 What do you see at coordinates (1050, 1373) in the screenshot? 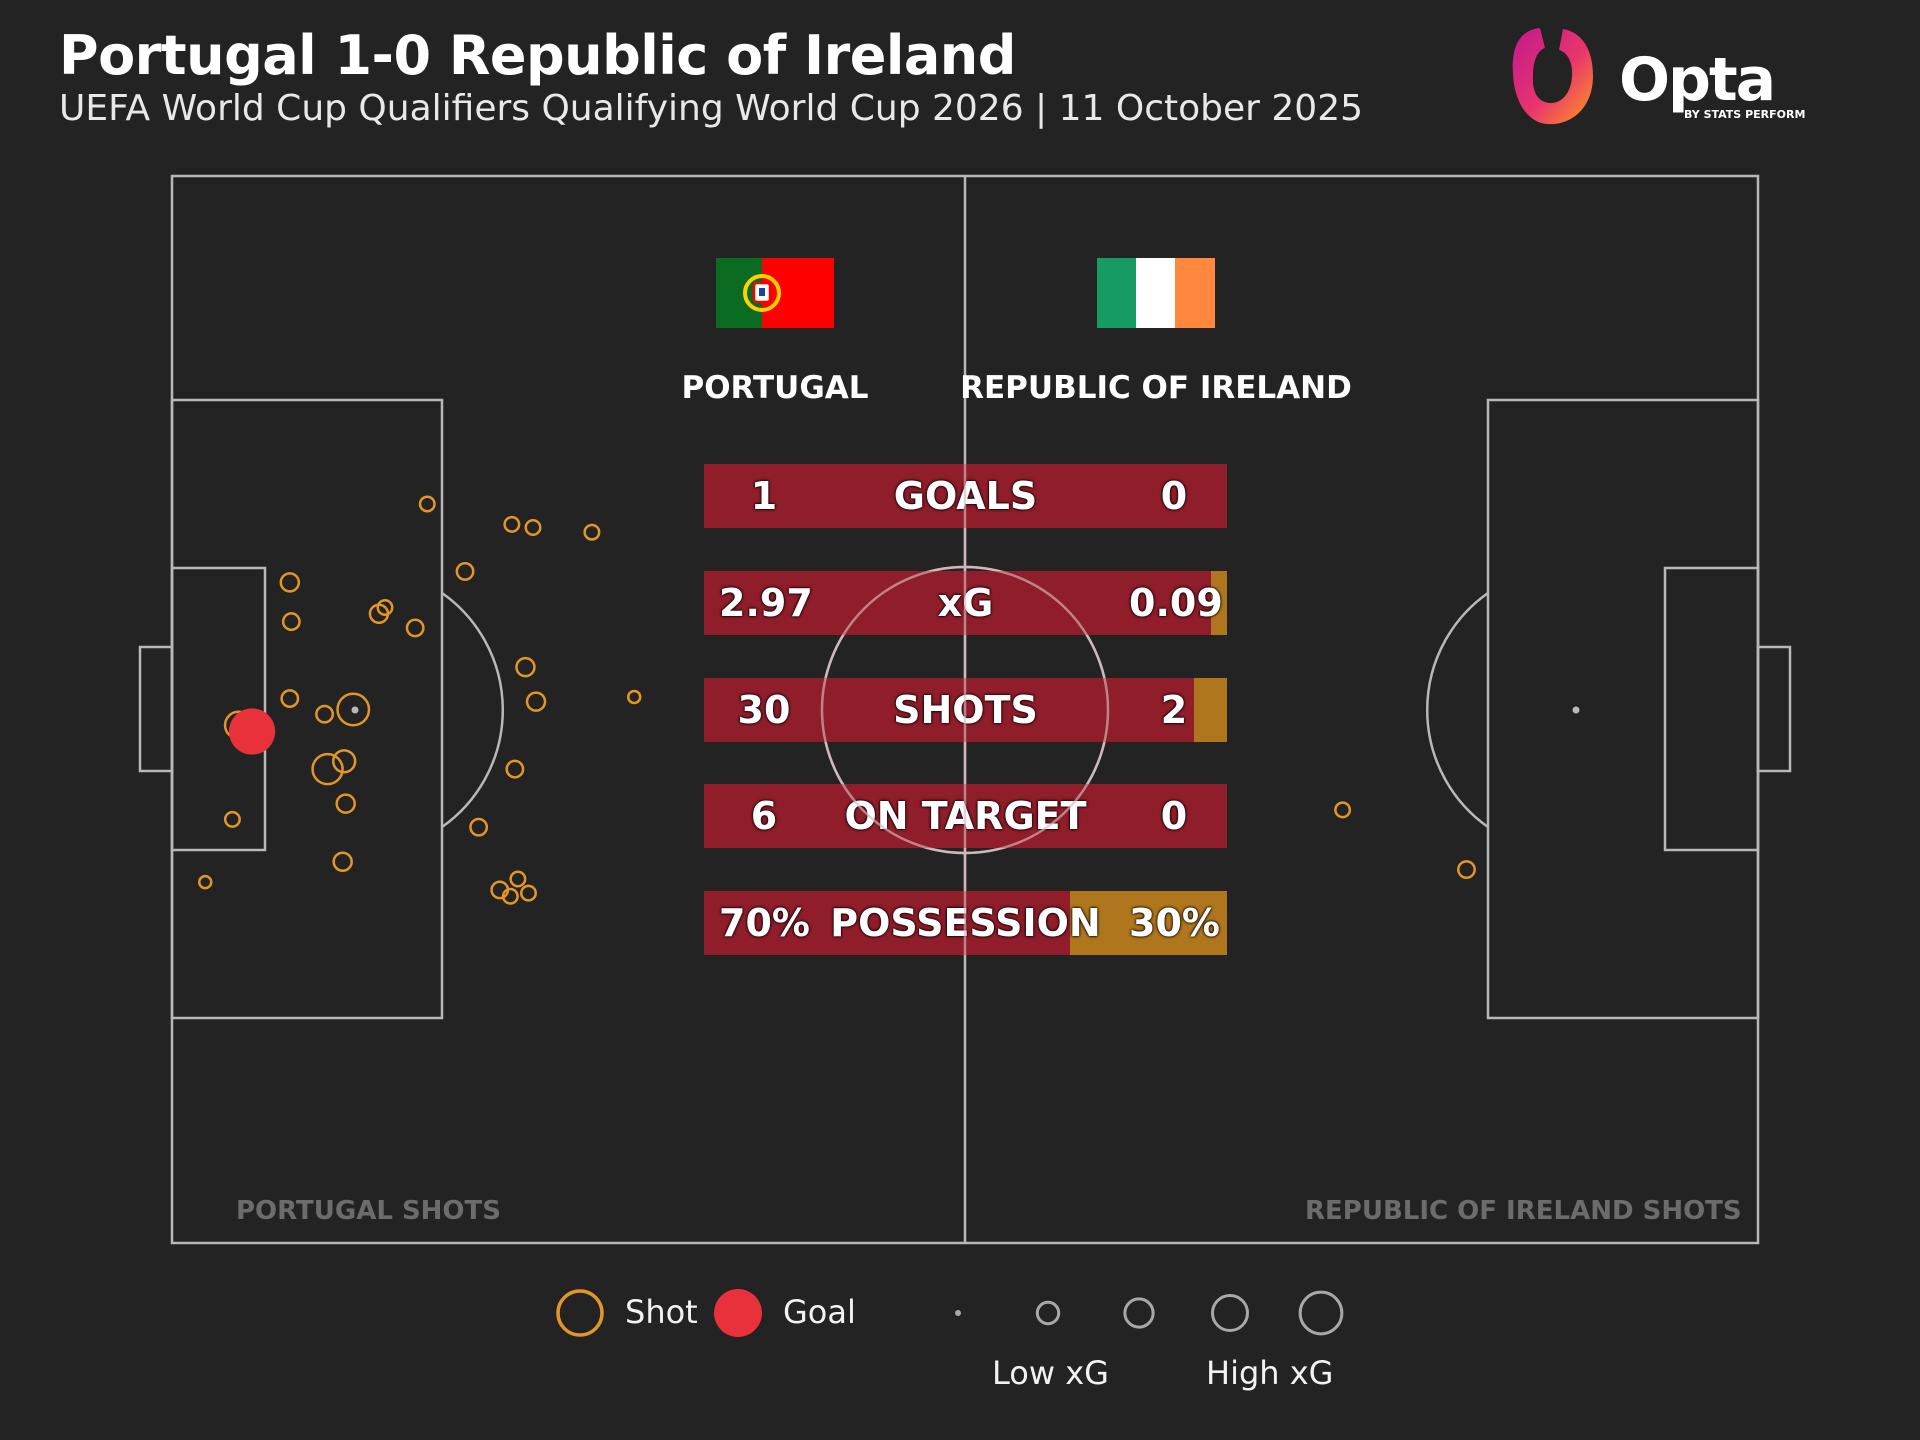
I see `legend-low-xg-label: Low xG` at bounding box center [1050, 1373].